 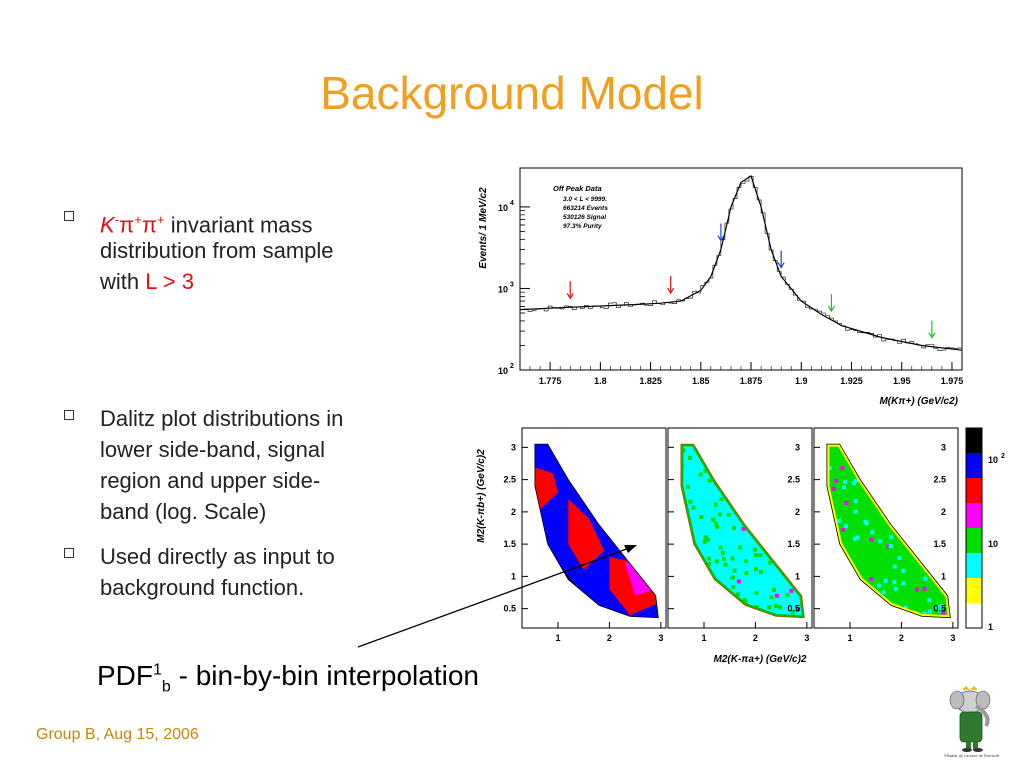 What do you see at coordinates (596, 531) in the screenshot?
I see `dalitz-boundary` at bounding box center [596, 531].